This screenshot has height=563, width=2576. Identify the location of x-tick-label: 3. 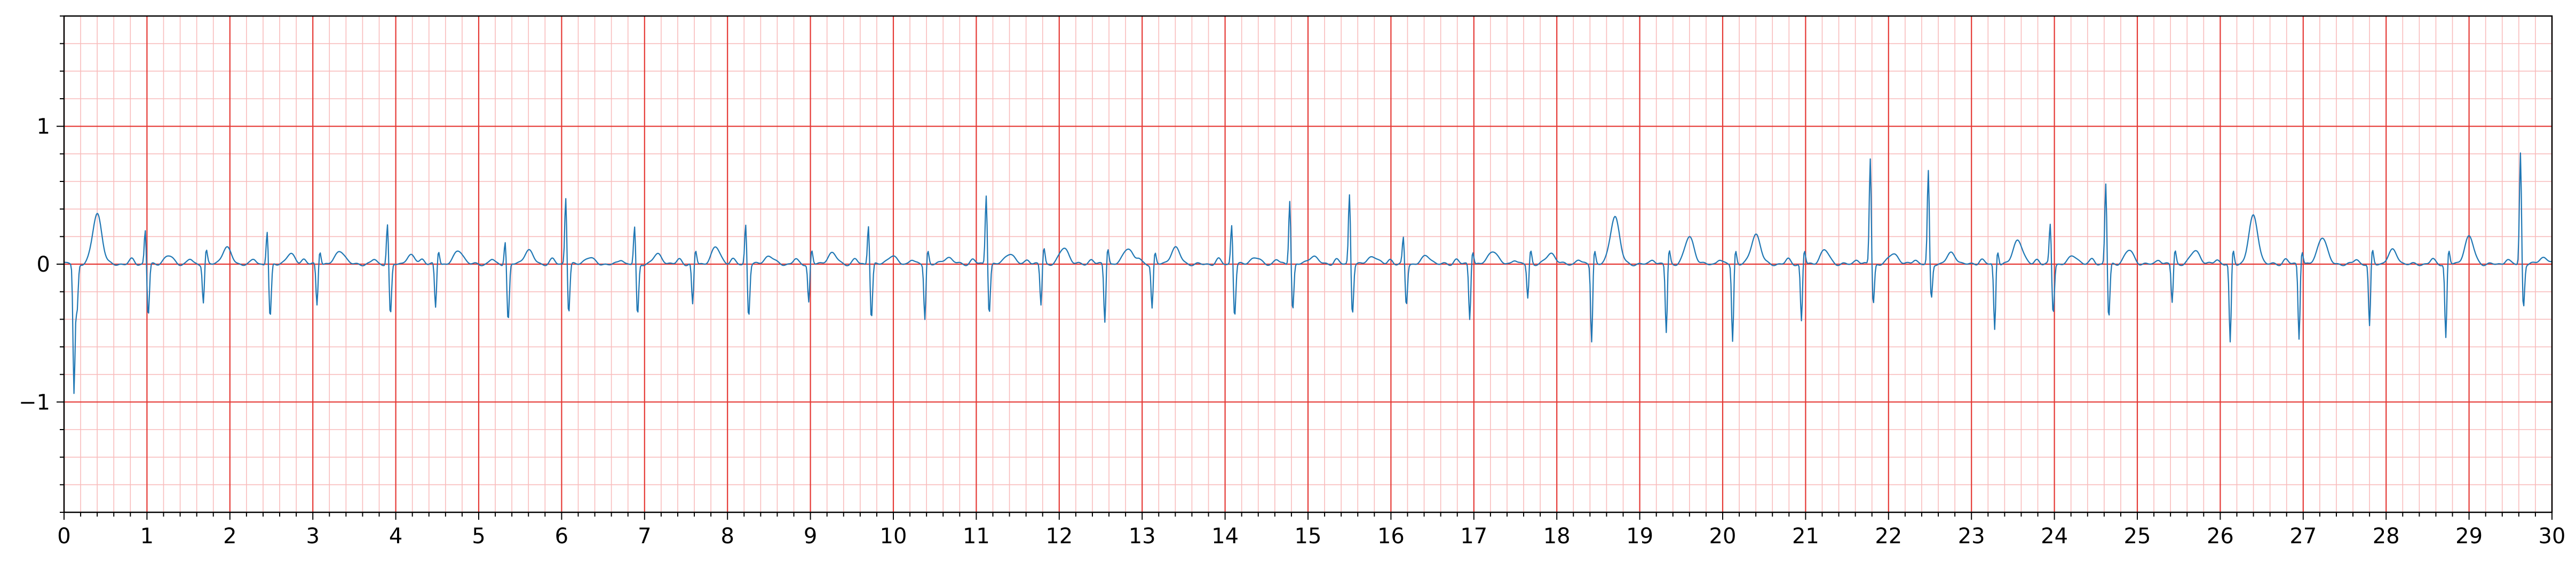
(312, 536).